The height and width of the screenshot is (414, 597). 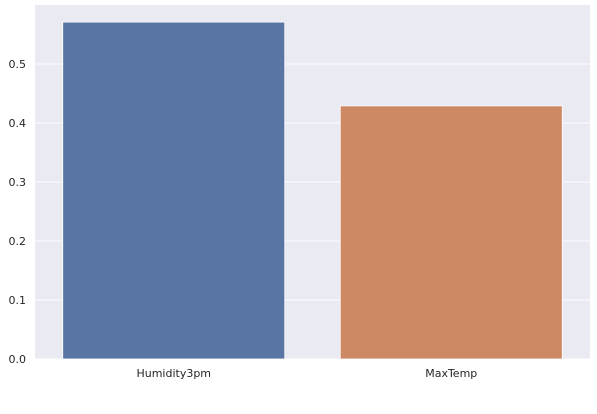 What do you see at coordinates (306, 373) in the screenshot?
I see `x-axis-ticks: Humidity3pm MaxTemp` at bounding box center [306, 373].